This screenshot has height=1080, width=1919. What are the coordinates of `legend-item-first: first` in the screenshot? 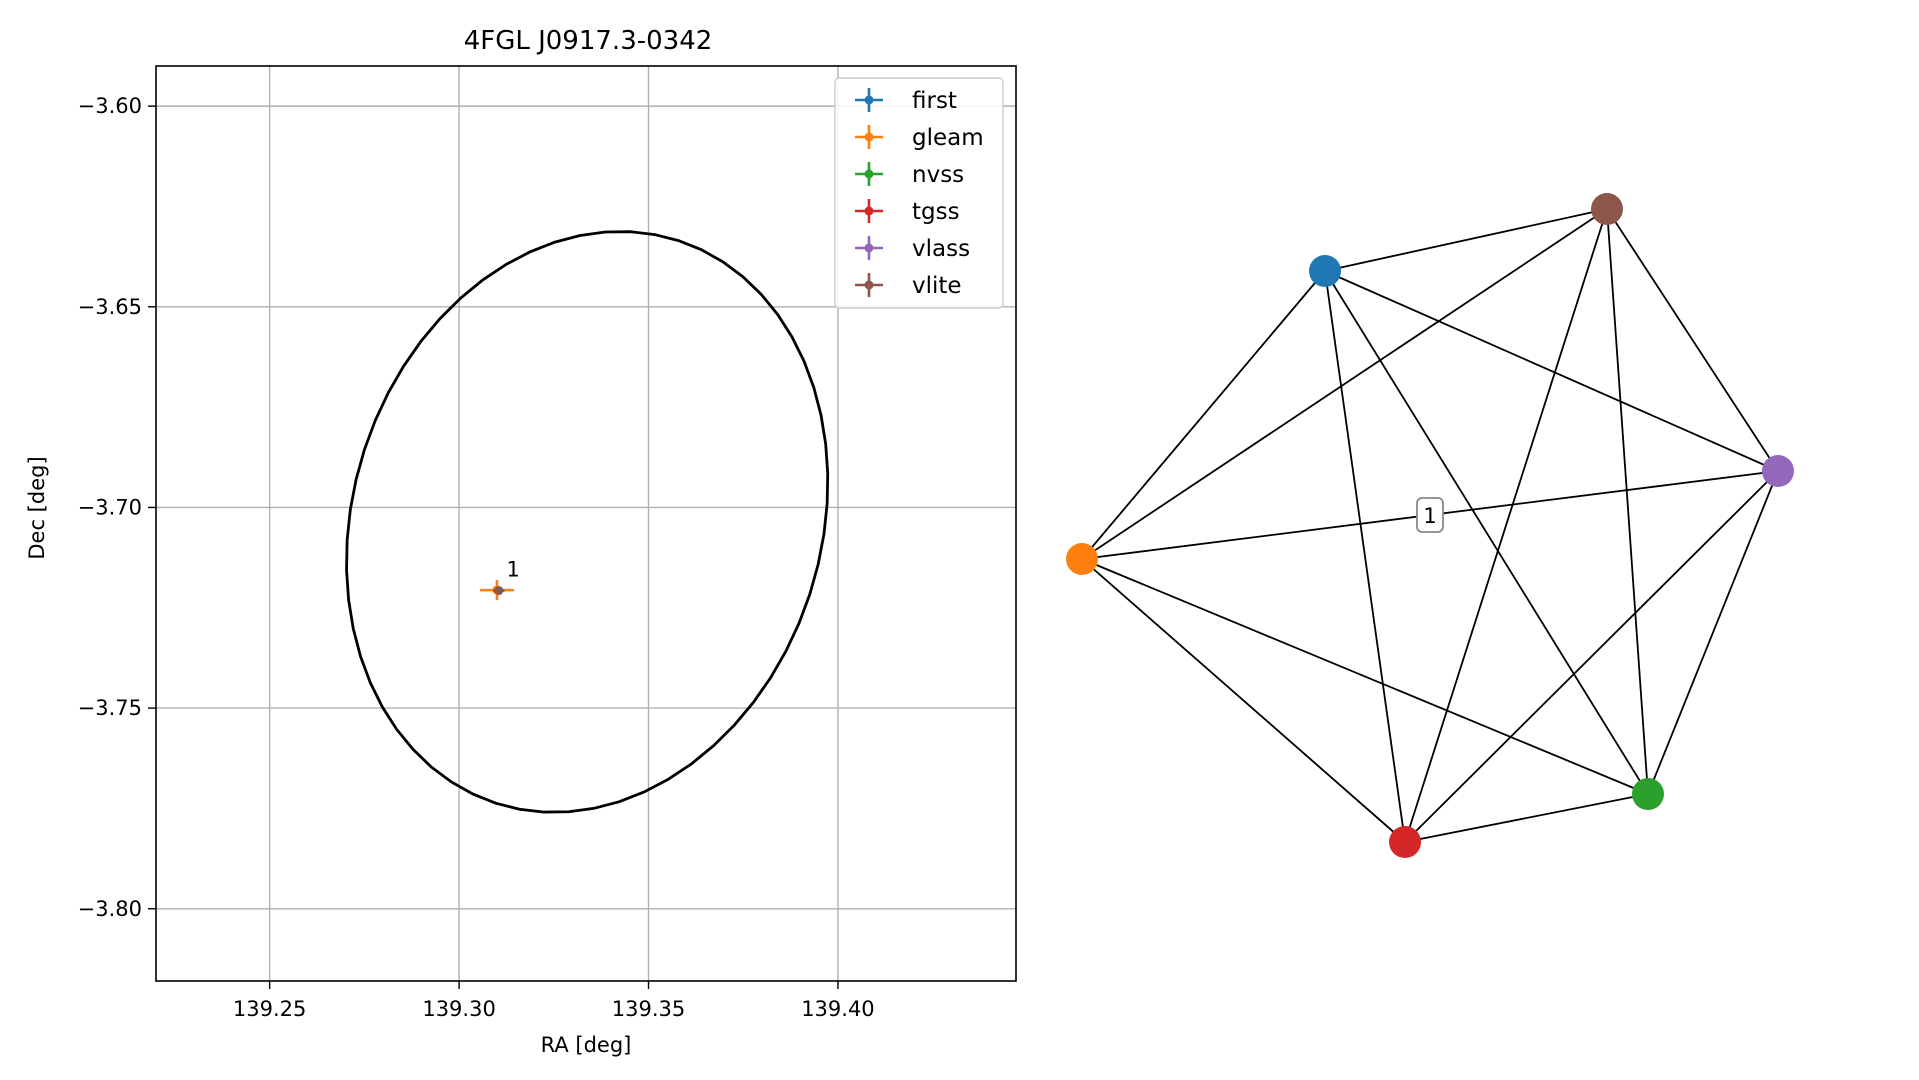 It's located at (906, 101).